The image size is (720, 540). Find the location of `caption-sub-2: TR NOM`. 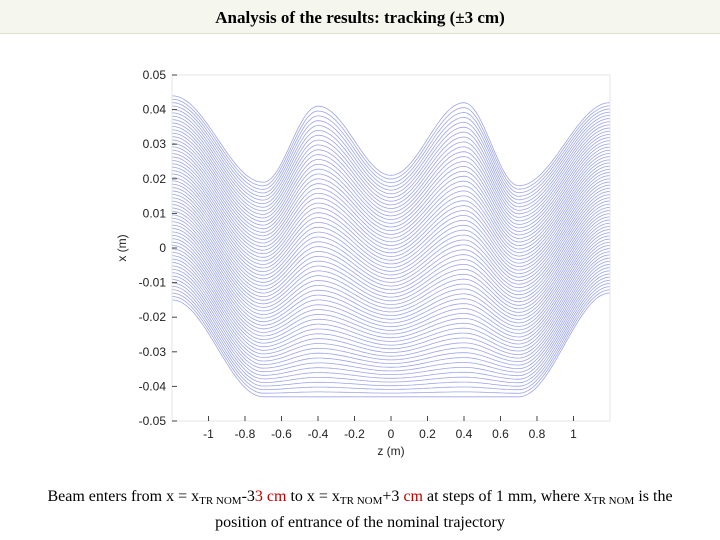

caption-sub-2: TR NOM is located at coordinates (361, 501).